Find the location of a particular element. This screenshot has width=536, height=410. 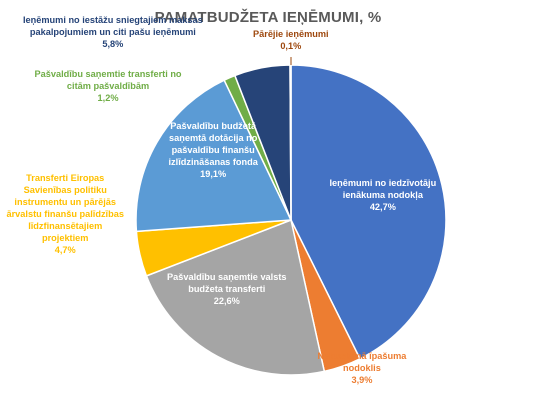

slice-label-line: pašvaldību finanšu is located at coordinates (213, 150).